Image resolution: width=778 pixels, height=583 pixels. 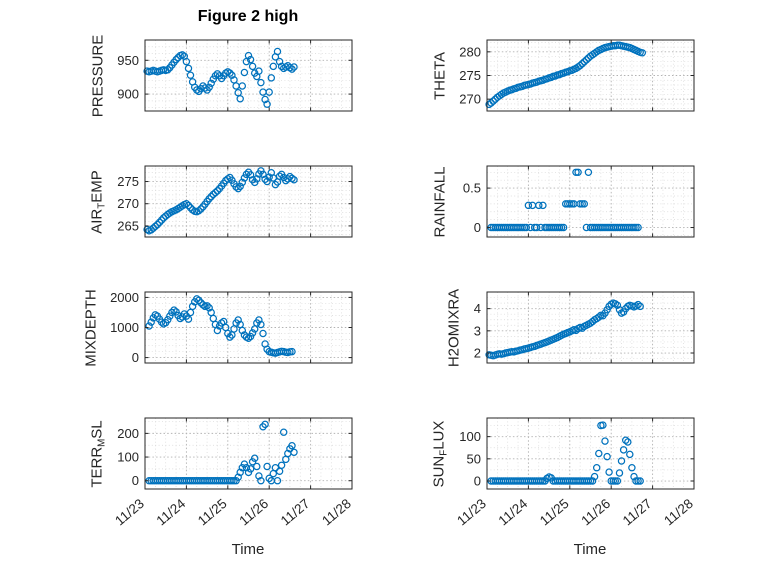 I want to click on ylabel-subscript: F, so click(x=444, y=452).